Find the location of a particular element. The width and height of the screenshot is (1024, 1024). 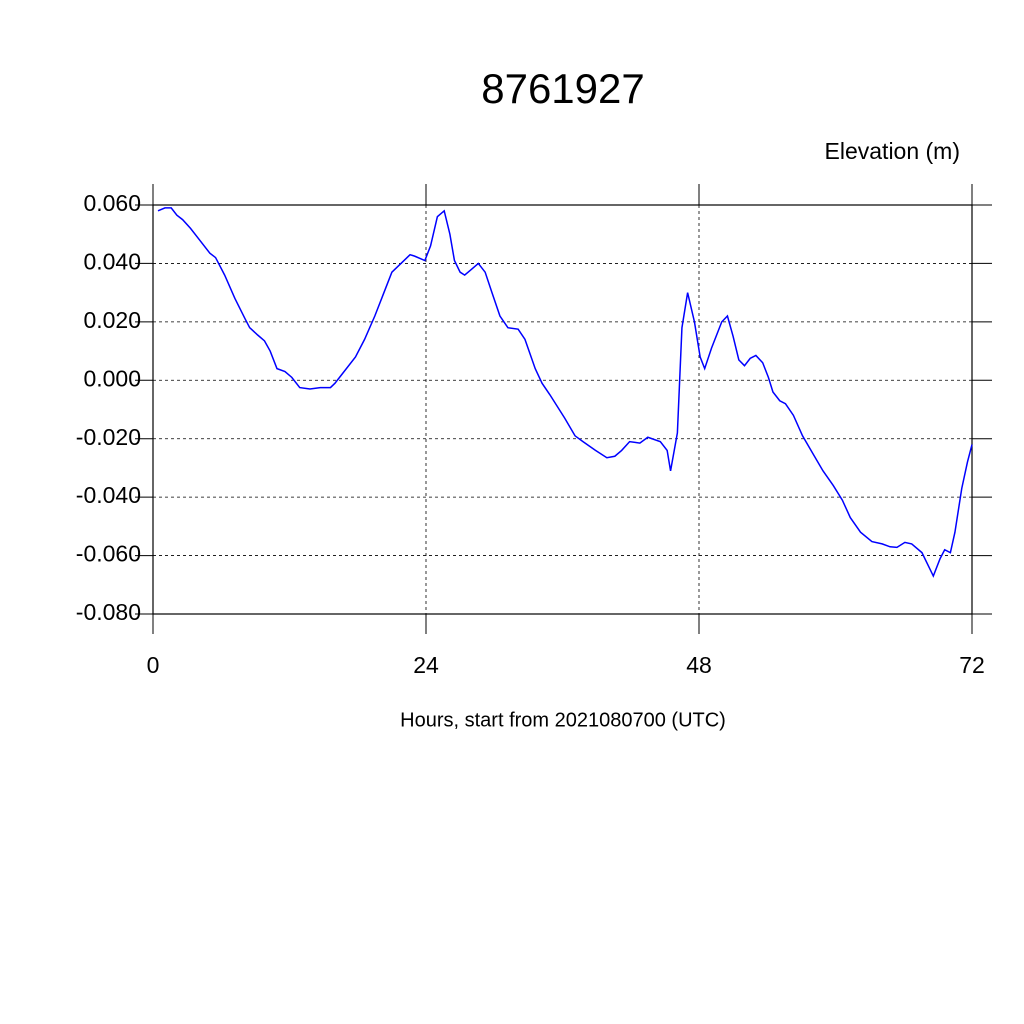

chart-title: 8761927 is located at coordinates (563, 88).